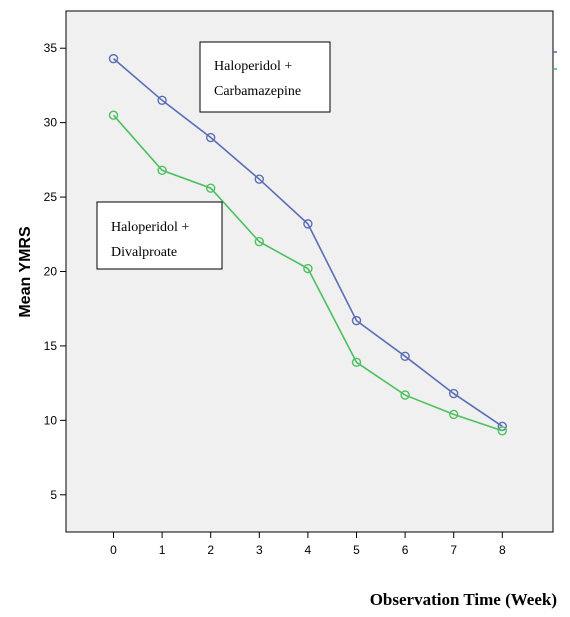 Image resolution: width=570 pixels, height=617 pixels. I want to click on annotation-carbamazepine-line-1: Haloperidol +, so click(253, 66).